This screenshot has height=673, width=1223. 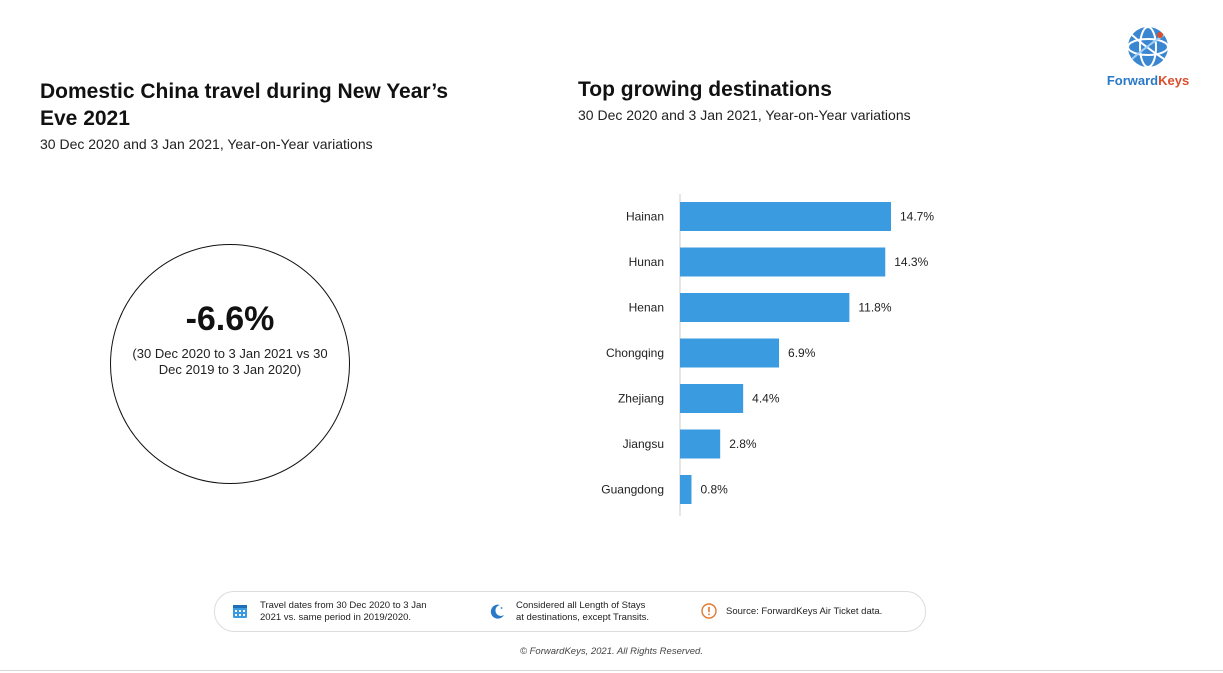 I want to click on bar-jiangsu, so click(x=700, y=444).